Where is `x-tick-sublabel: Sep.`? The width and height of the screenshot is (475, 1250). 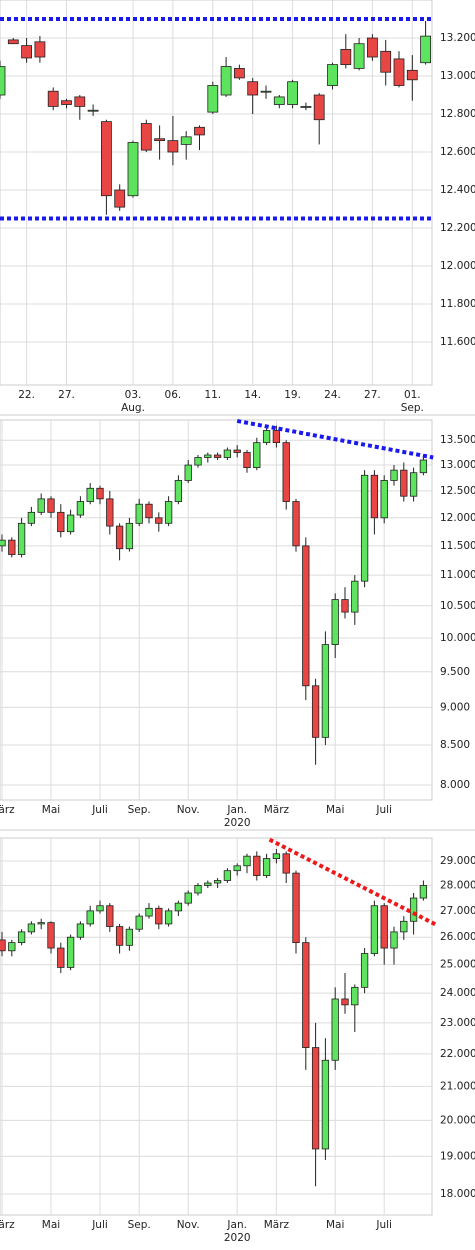
x-tick-sublabel: Sep. is located at coordinates (412, 408).